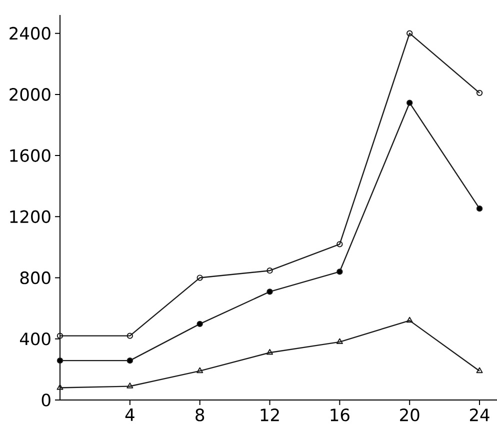 This screenshot has height=435, width=497. What do you see at coordinates (30, 33) in the screenshot?
I see `y-tick-label: 2400` at bounding box center [30, 33].